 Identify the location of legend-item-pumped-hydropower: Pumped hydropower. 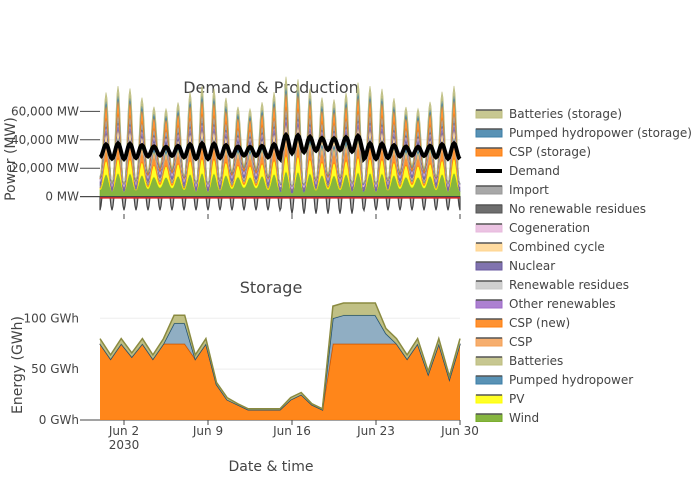
(554, 380).